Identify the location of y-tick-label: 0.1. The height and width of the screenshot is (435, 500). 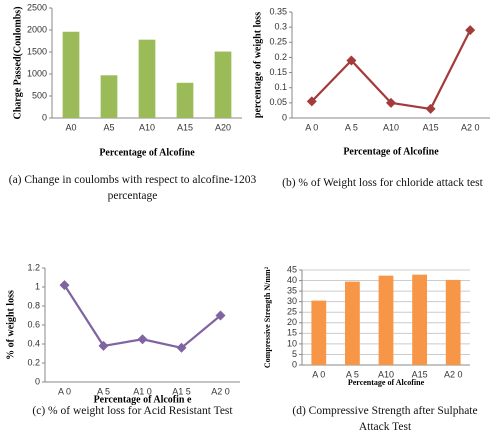
(280, 87).